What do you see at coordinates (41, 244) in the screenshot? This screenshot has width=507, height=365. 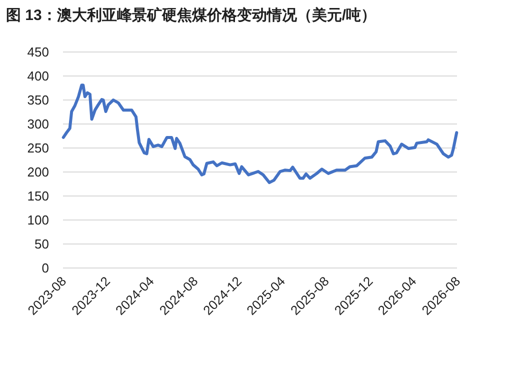 I see `y-tick-label: 50` at bounding box center [41, 244].